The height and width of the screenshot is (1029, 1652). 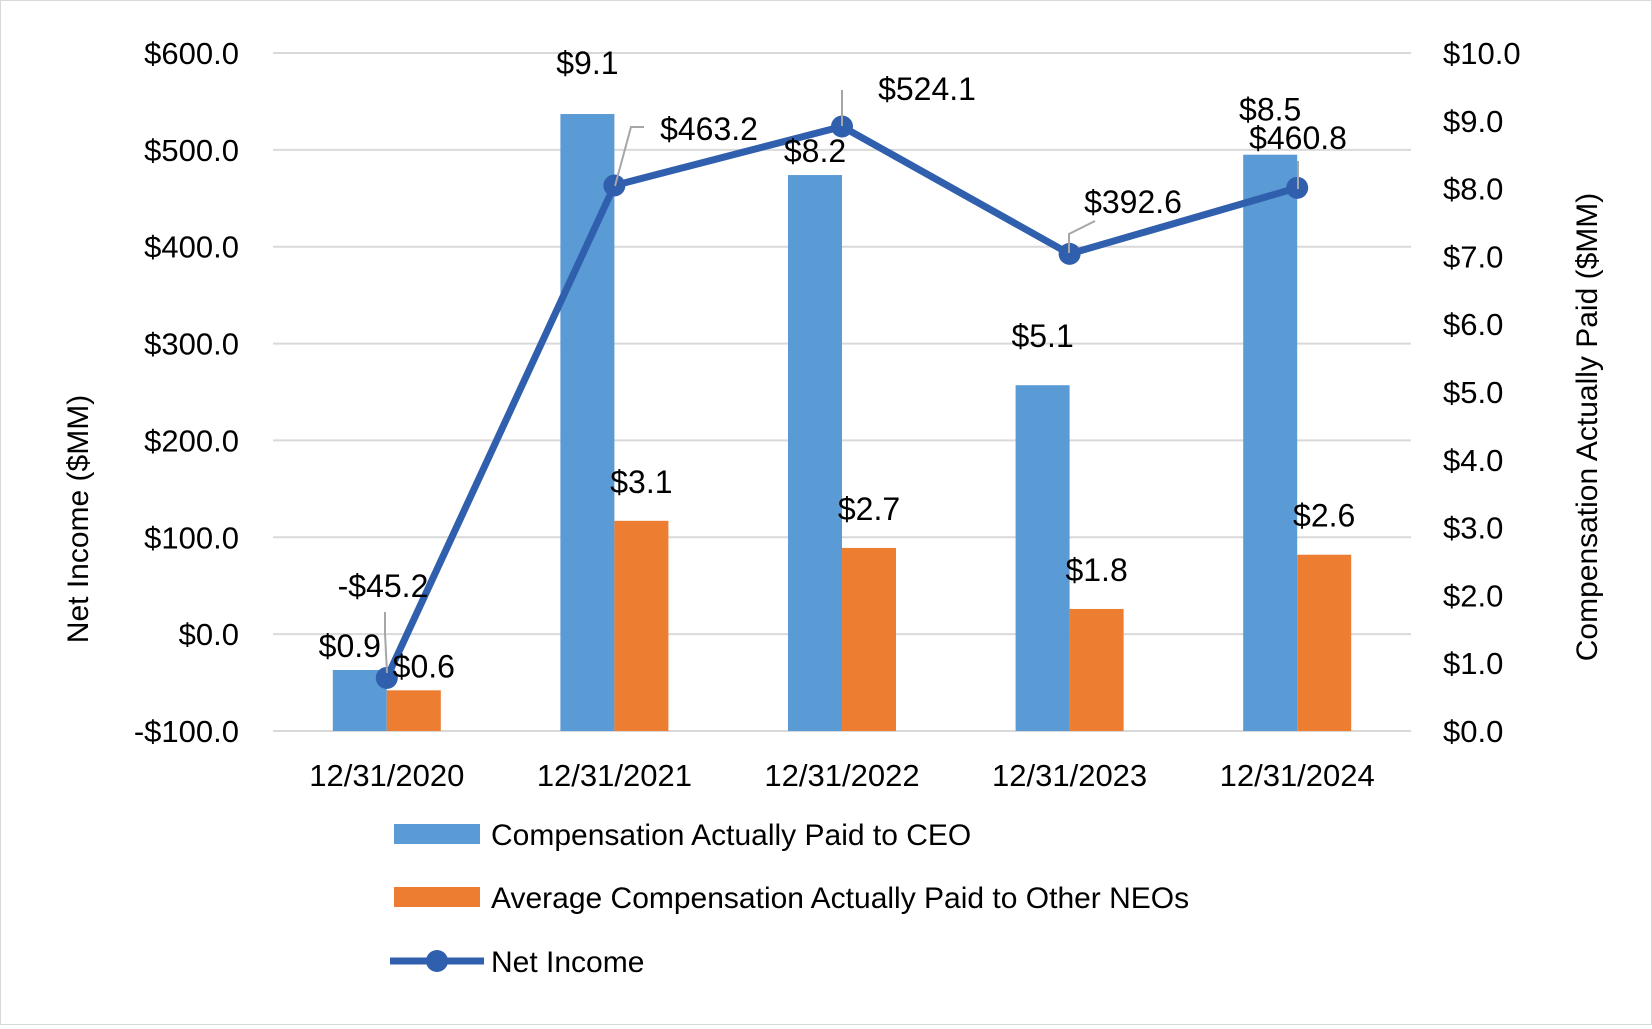 What do you see at coordinates (191, 344) in the screenshot?
I see `left-tick-label: $300.0` at bounding box center [191, 344].